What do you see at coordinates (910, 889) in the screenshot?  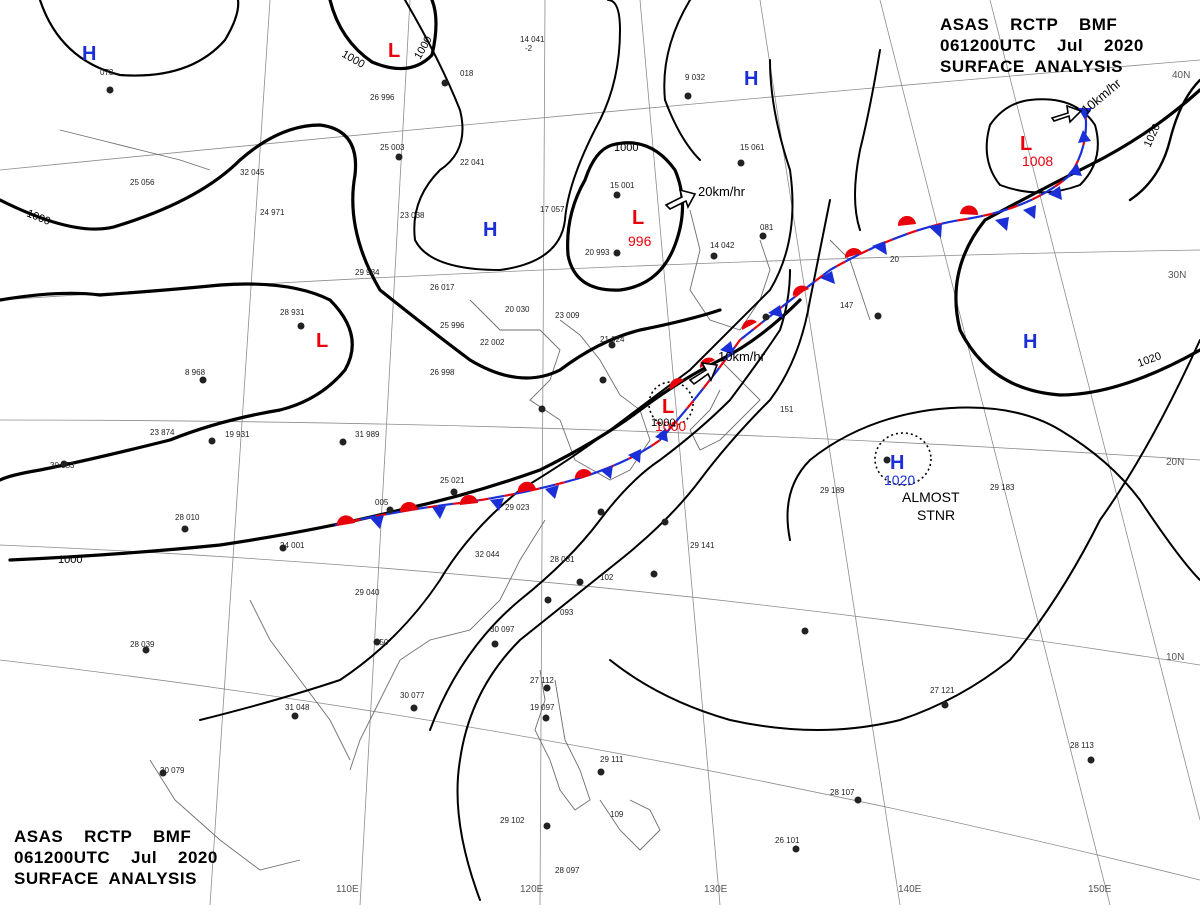 I see `lon-label: 140E` at bounding box center [910, 889].